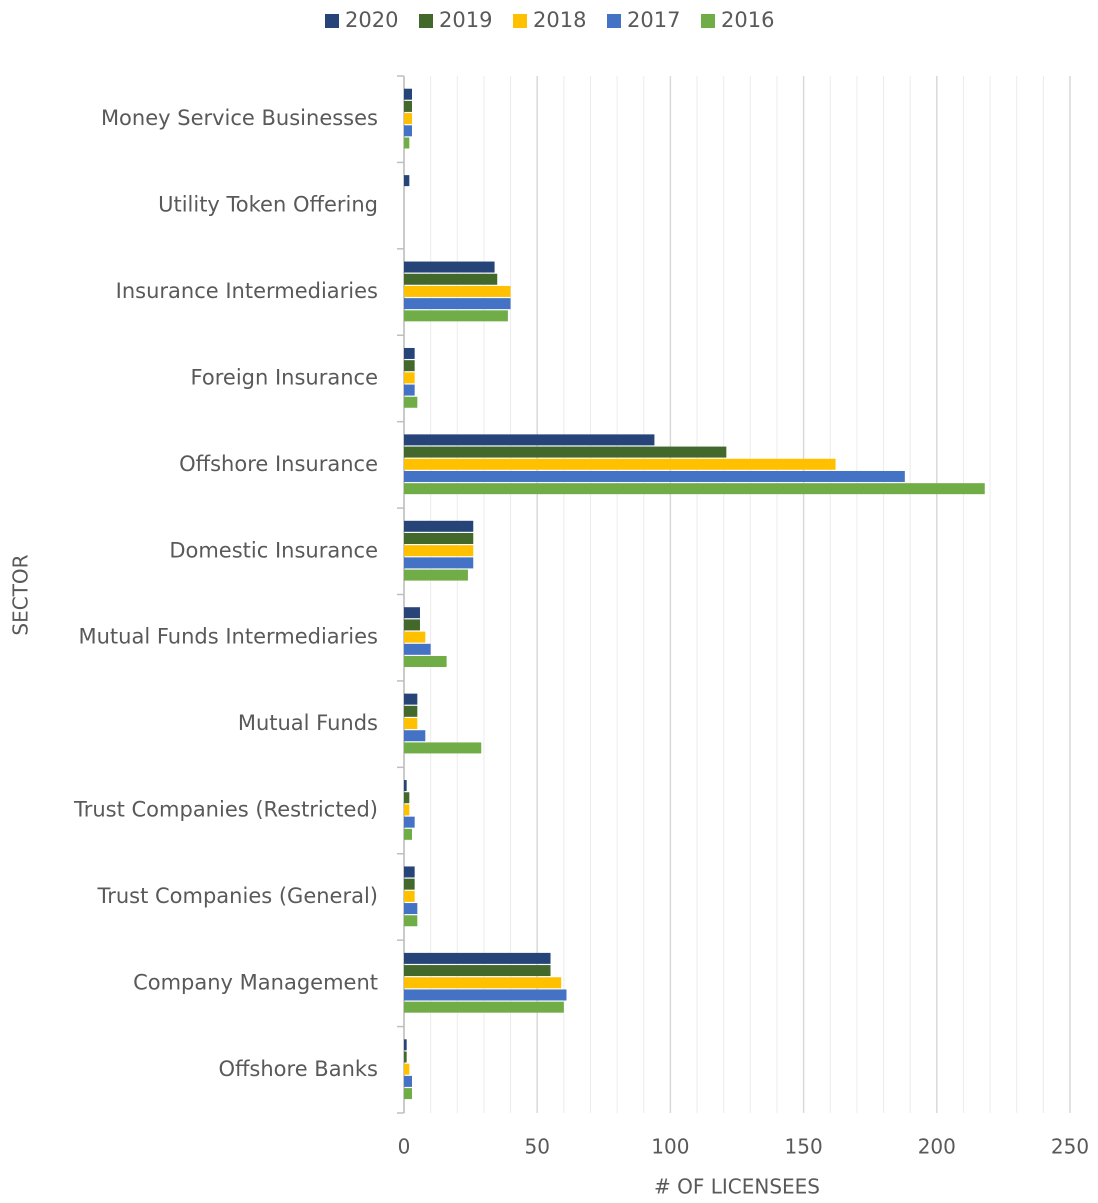  Describe the element at coordinates (1070, 1147) in the screenshot. I see `x-tick-label: 250` at that location.